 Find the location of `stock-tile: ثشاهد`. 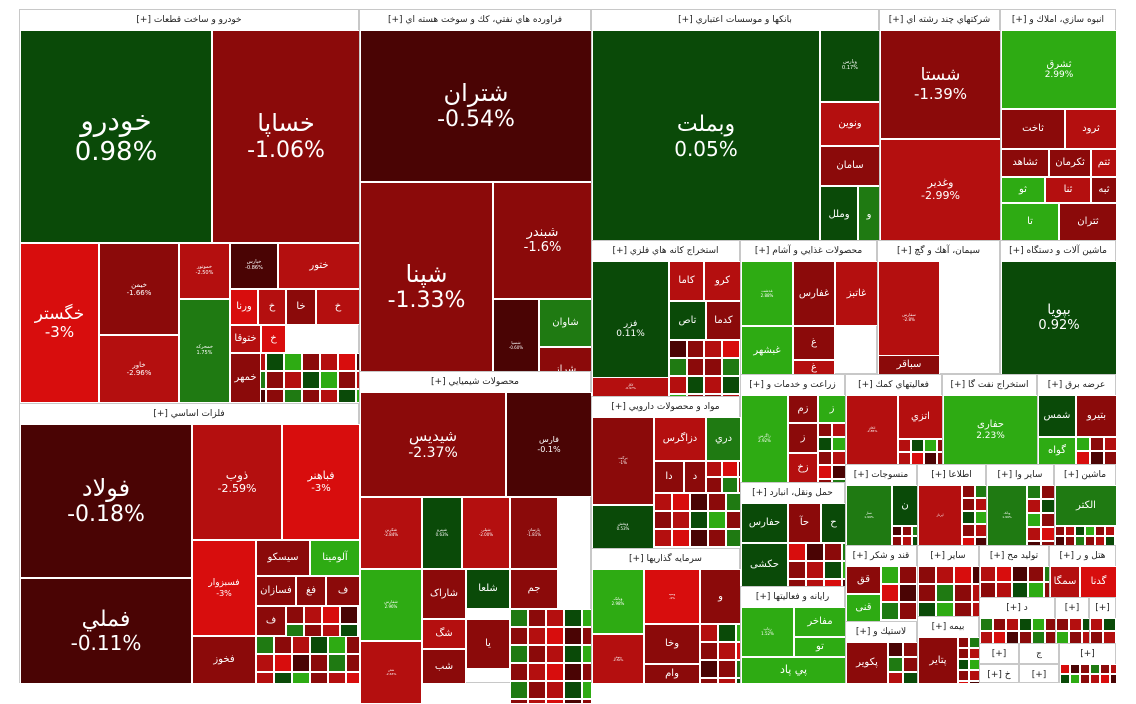

stock-tile: ثشاهد is located at coordinates (1025, 163).